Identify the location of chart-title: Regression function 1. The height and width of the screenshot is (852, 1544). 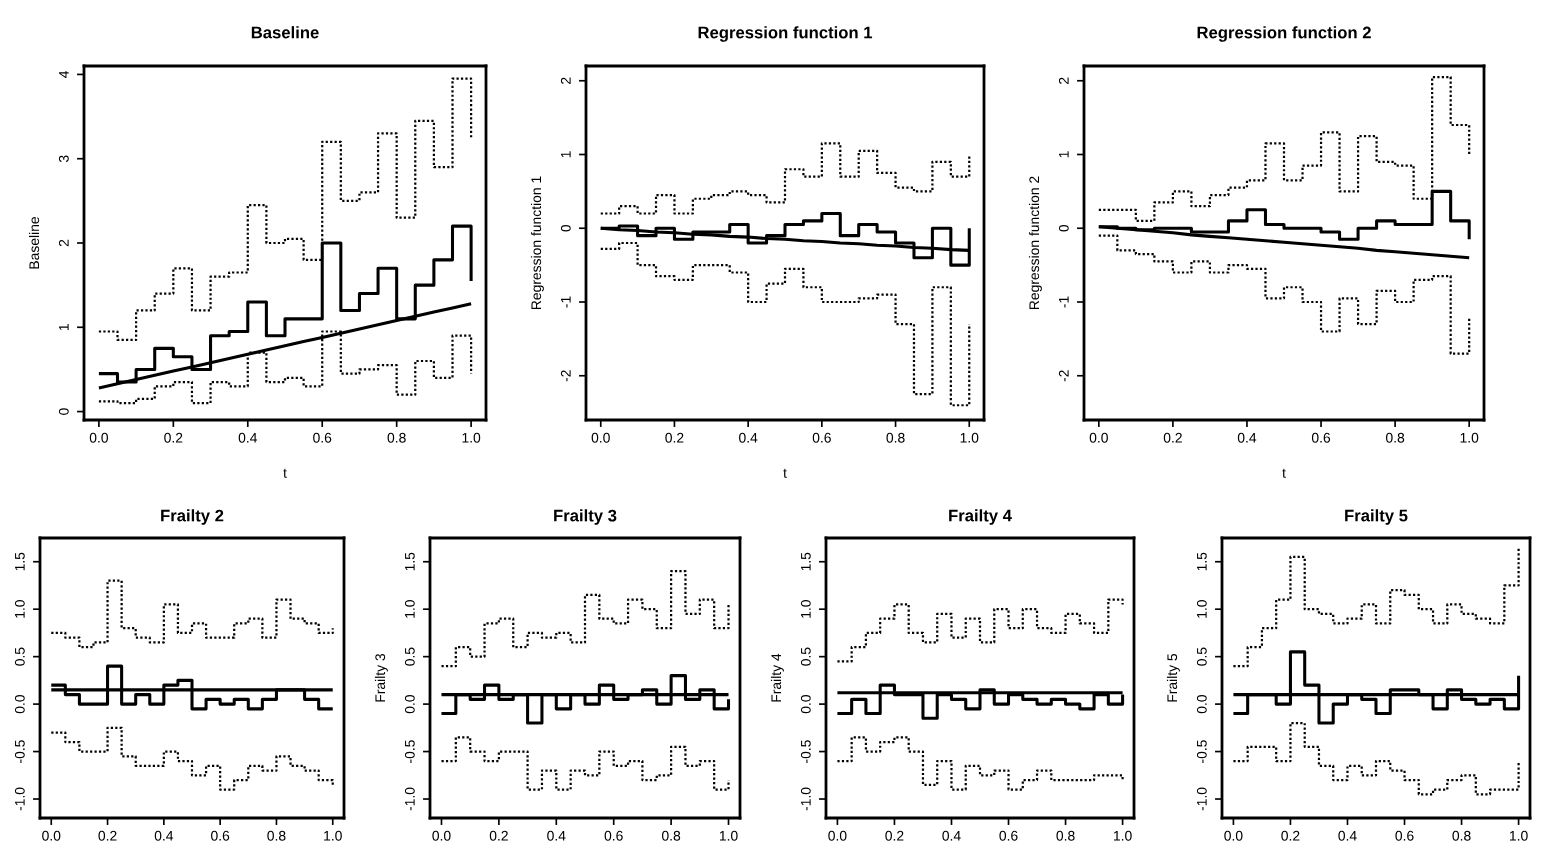
(785, 34).